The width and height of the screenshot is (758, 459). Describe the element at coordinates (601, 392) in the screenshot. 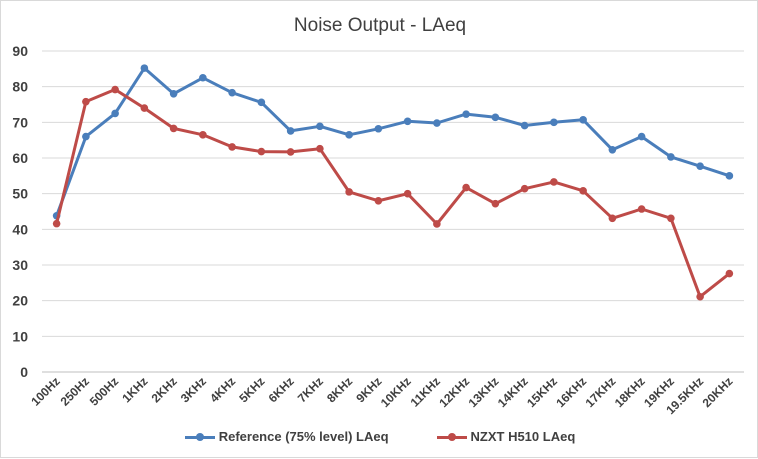

I see `x-tick-label-19: 17KHz` at that location.